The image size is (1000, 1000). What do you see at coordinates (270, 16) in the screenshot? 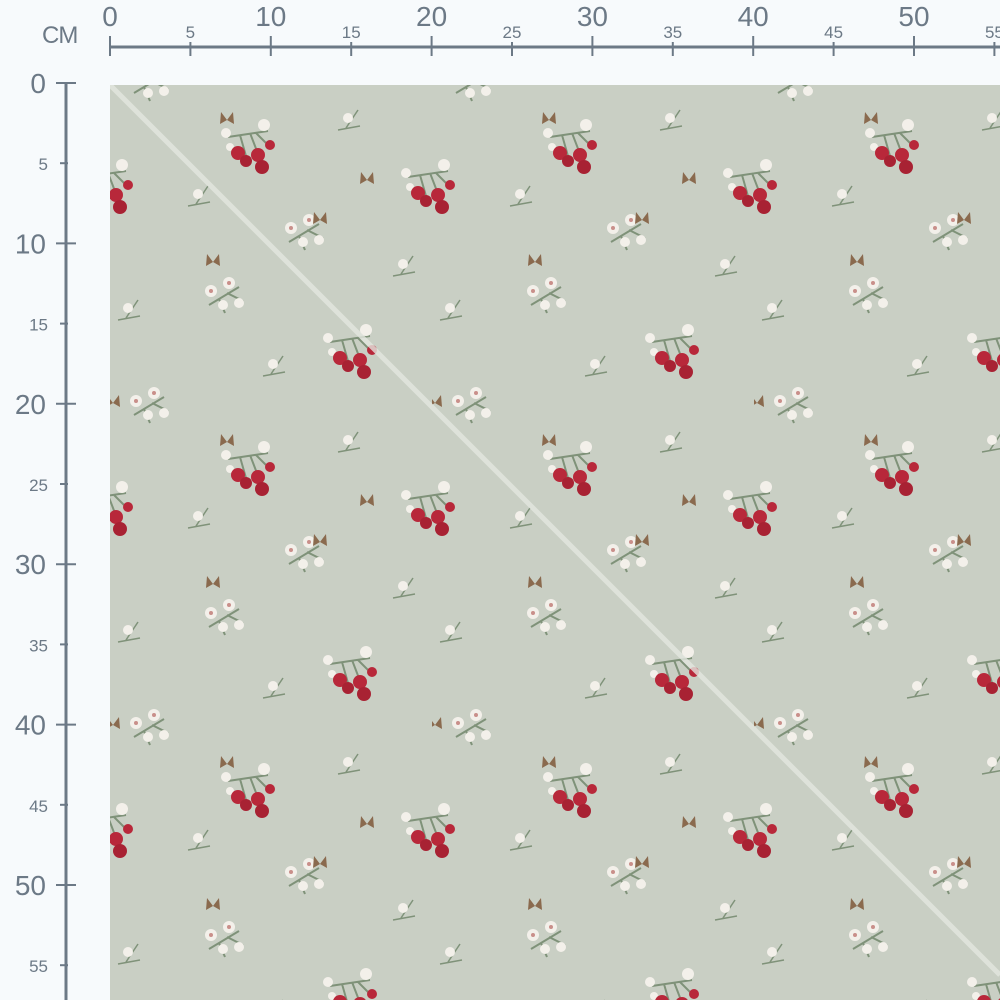
I see `top-ruler-label: 10` at bounding box center [270, 16].